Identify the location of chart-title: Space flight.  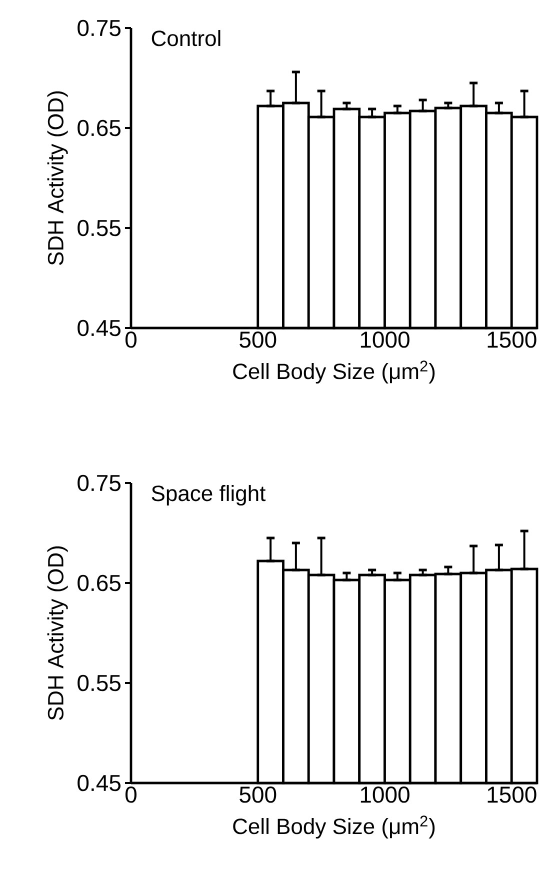
(209, 495).